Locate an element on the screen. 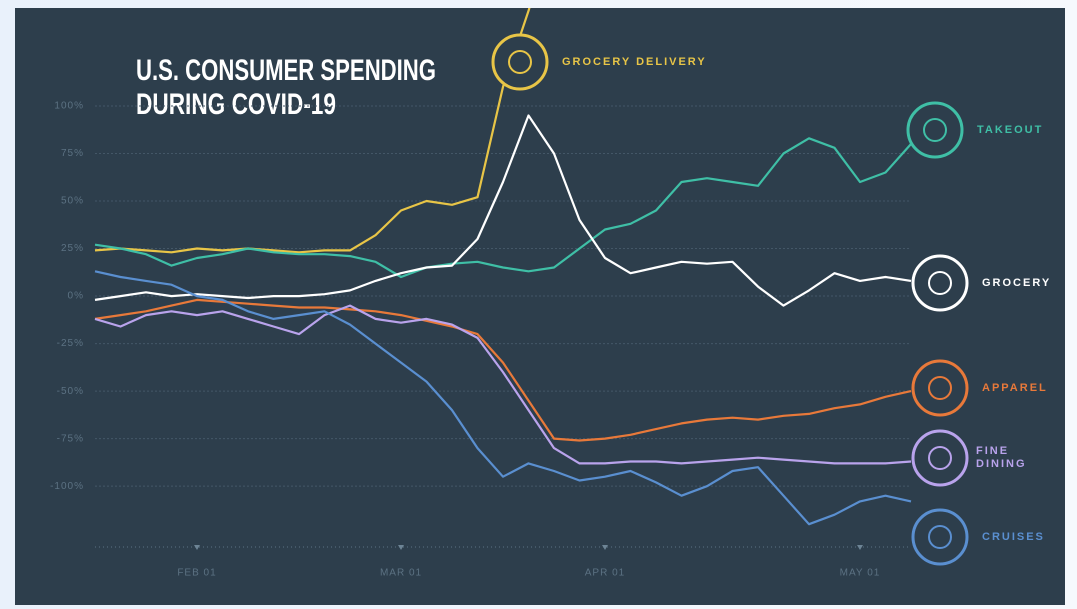  legend-label: CRUISES is located at coordinates (1013, 537).